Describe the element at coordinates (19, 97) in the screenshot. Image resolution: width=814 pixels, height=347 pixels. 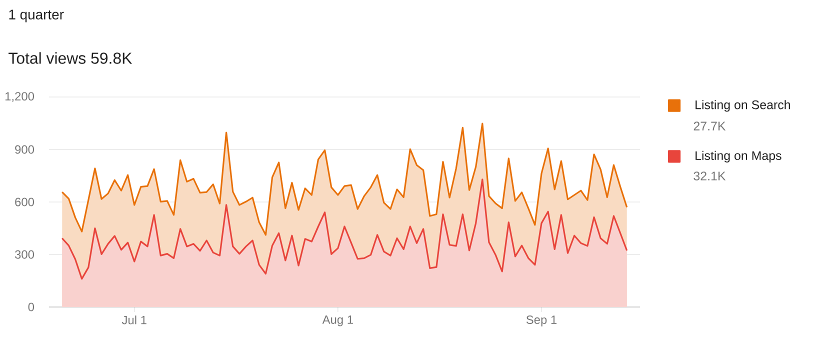
I see `y-tick-label: 1,200` at that location.